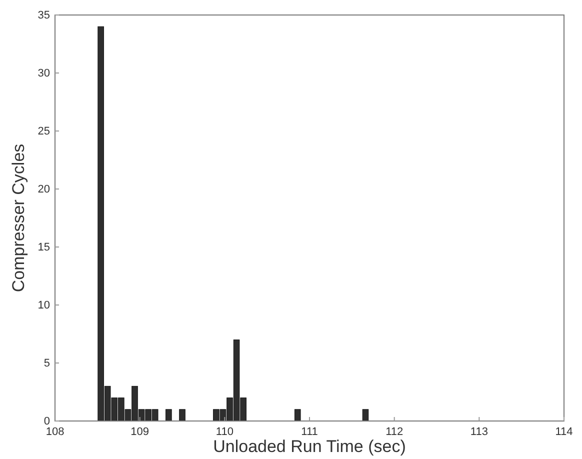 This screenshot has height=459, width=582. What do you see at coordinates (309, 446) in the screenshot?
I see `x-axis-title: Unloaded Run Time (sec)` at bounding box center [309, 446].